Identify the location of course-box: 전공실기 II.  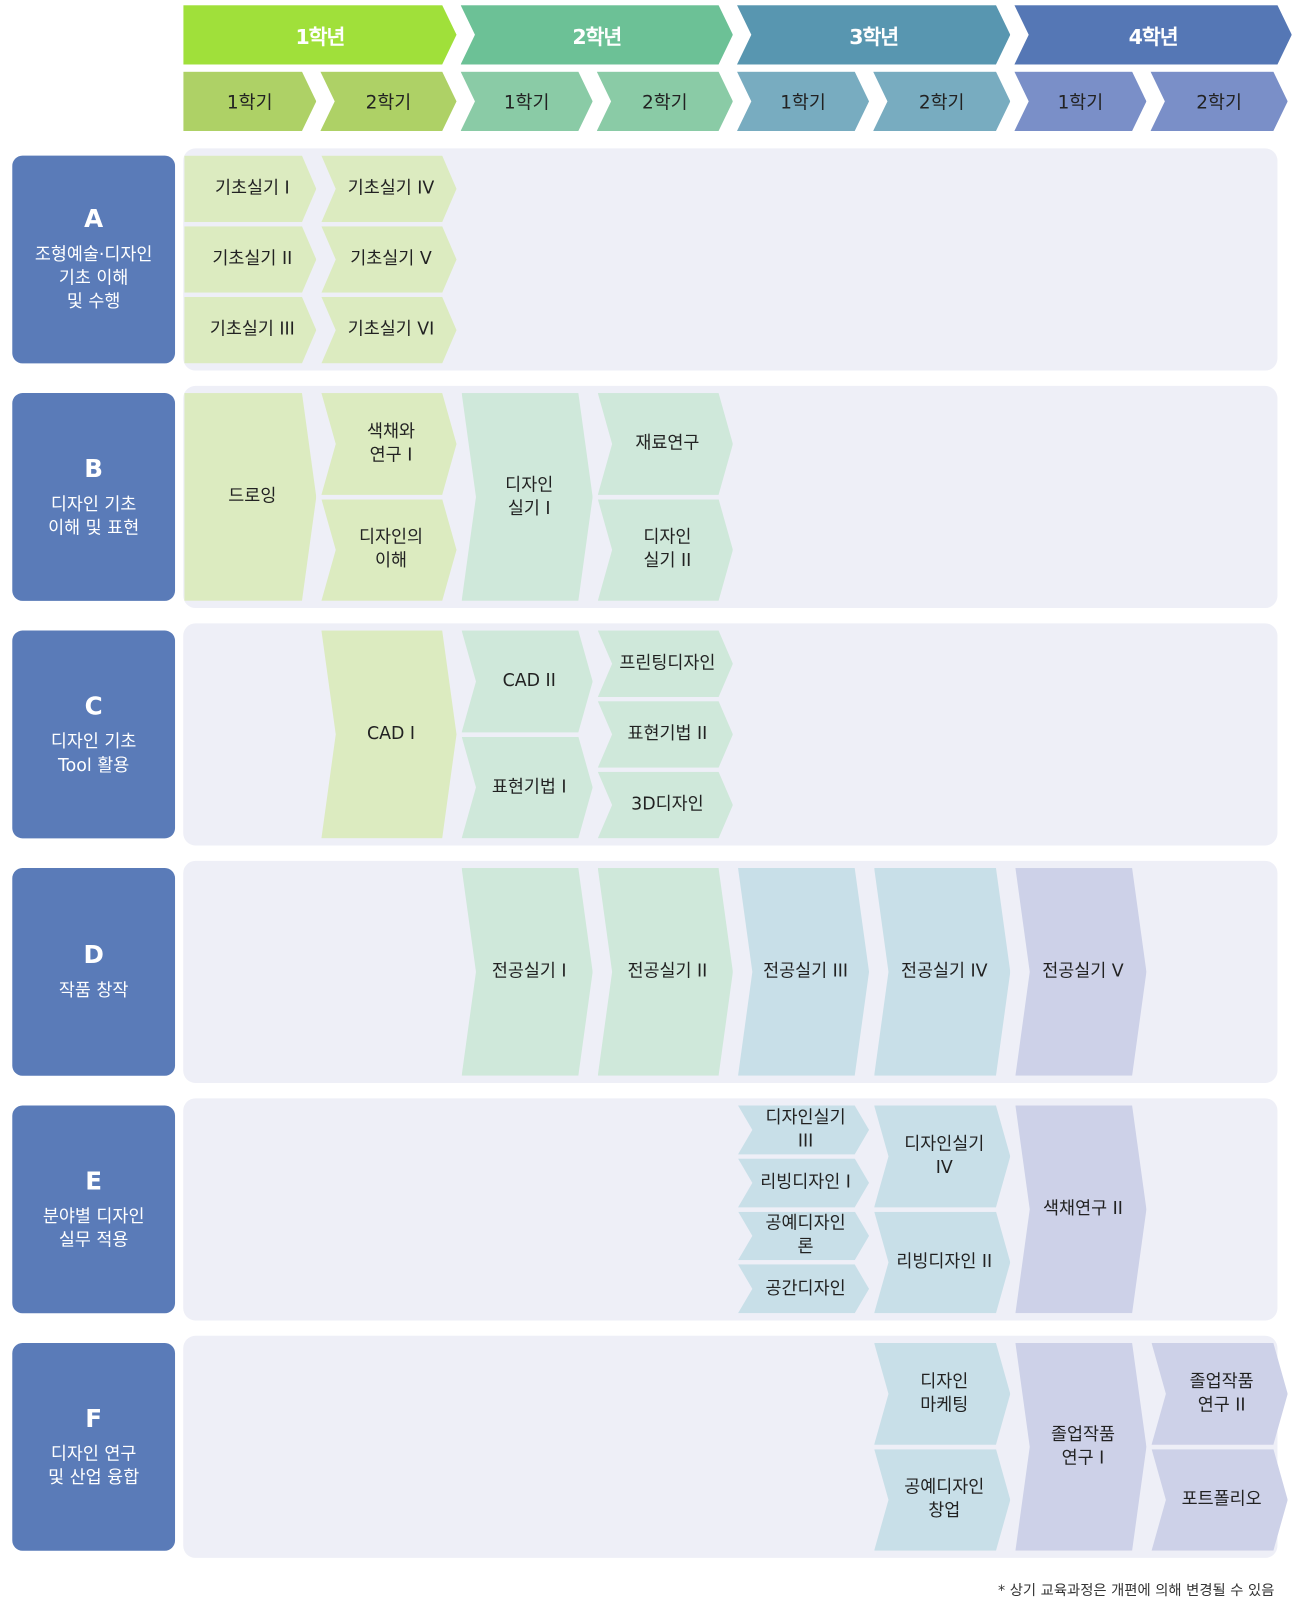
(665, 972).